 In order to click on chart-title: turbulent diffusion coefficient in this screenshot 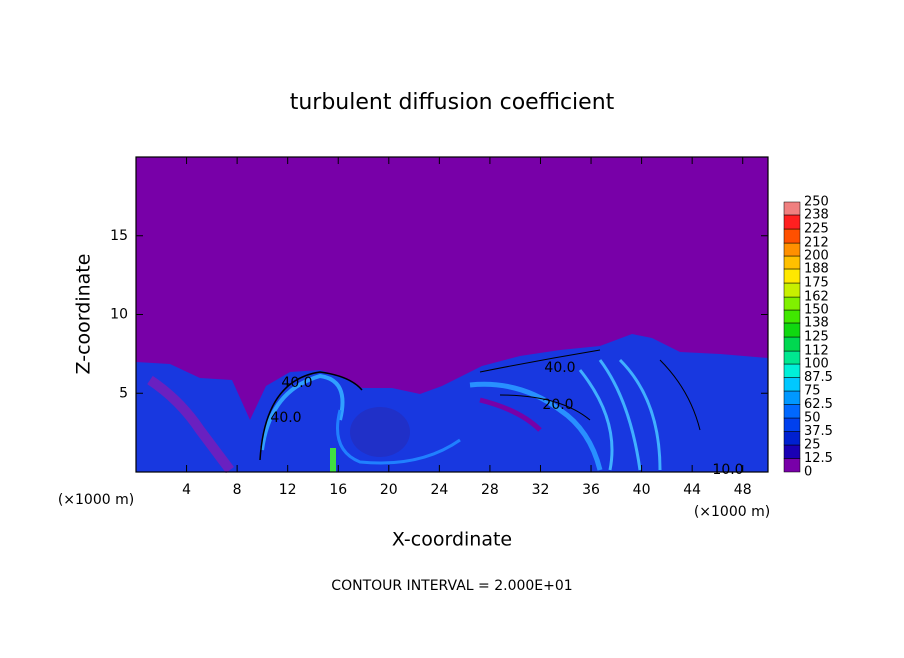, I will do `click(452, 102)`.